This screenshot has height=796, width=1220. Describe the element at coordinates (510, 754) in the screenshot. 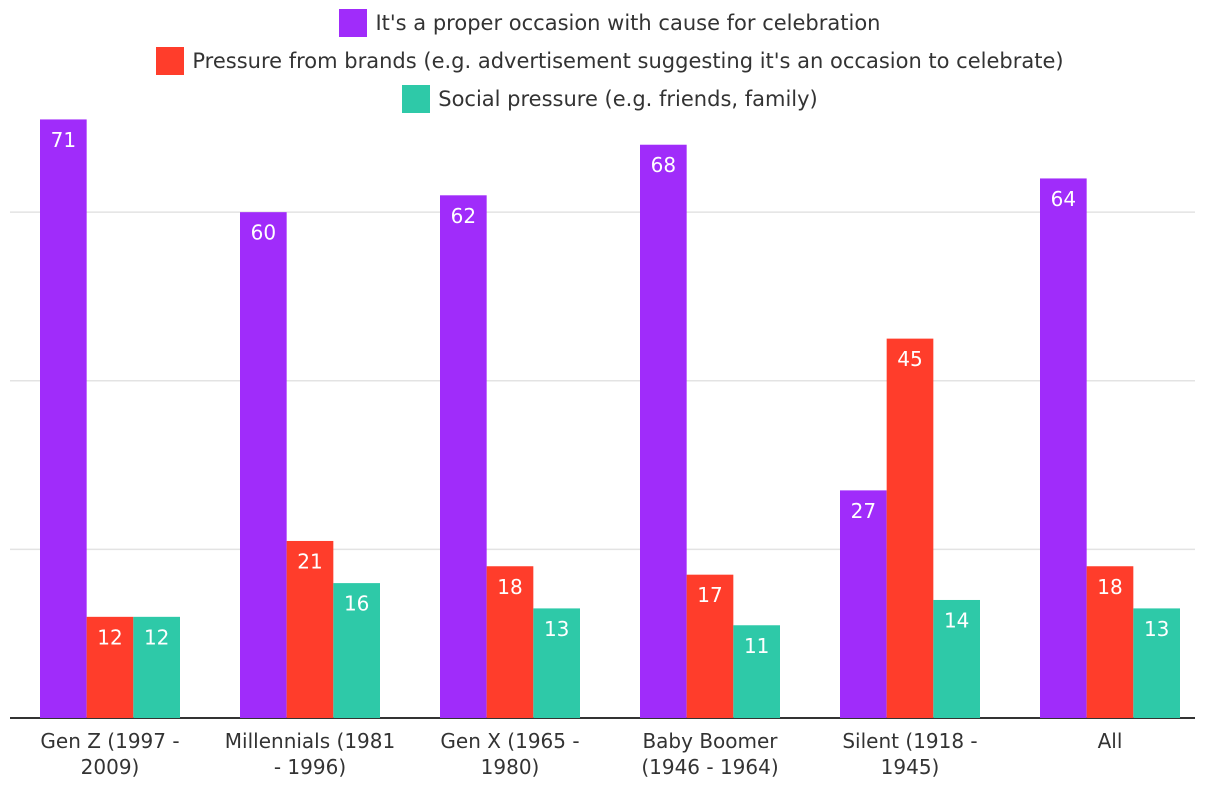

I see `x-tick-label: Gen X (1965 - 1980)` at that location.